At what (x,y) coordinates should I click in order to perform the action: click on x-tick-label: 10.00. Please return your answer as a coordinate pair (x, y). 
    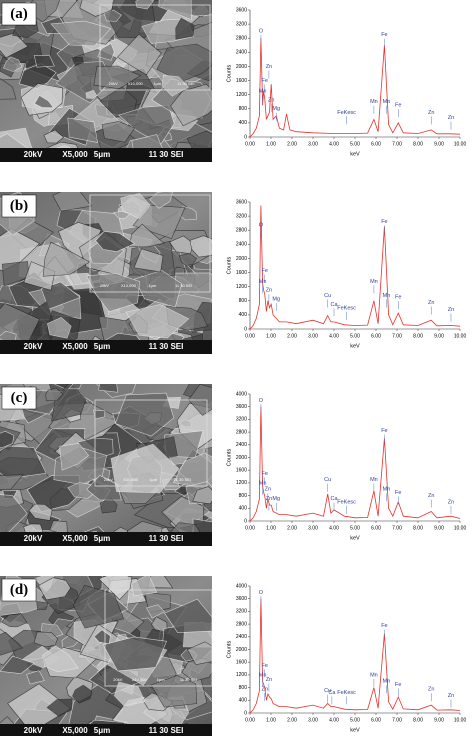
    Looking at the image, I should click on (460, 720).